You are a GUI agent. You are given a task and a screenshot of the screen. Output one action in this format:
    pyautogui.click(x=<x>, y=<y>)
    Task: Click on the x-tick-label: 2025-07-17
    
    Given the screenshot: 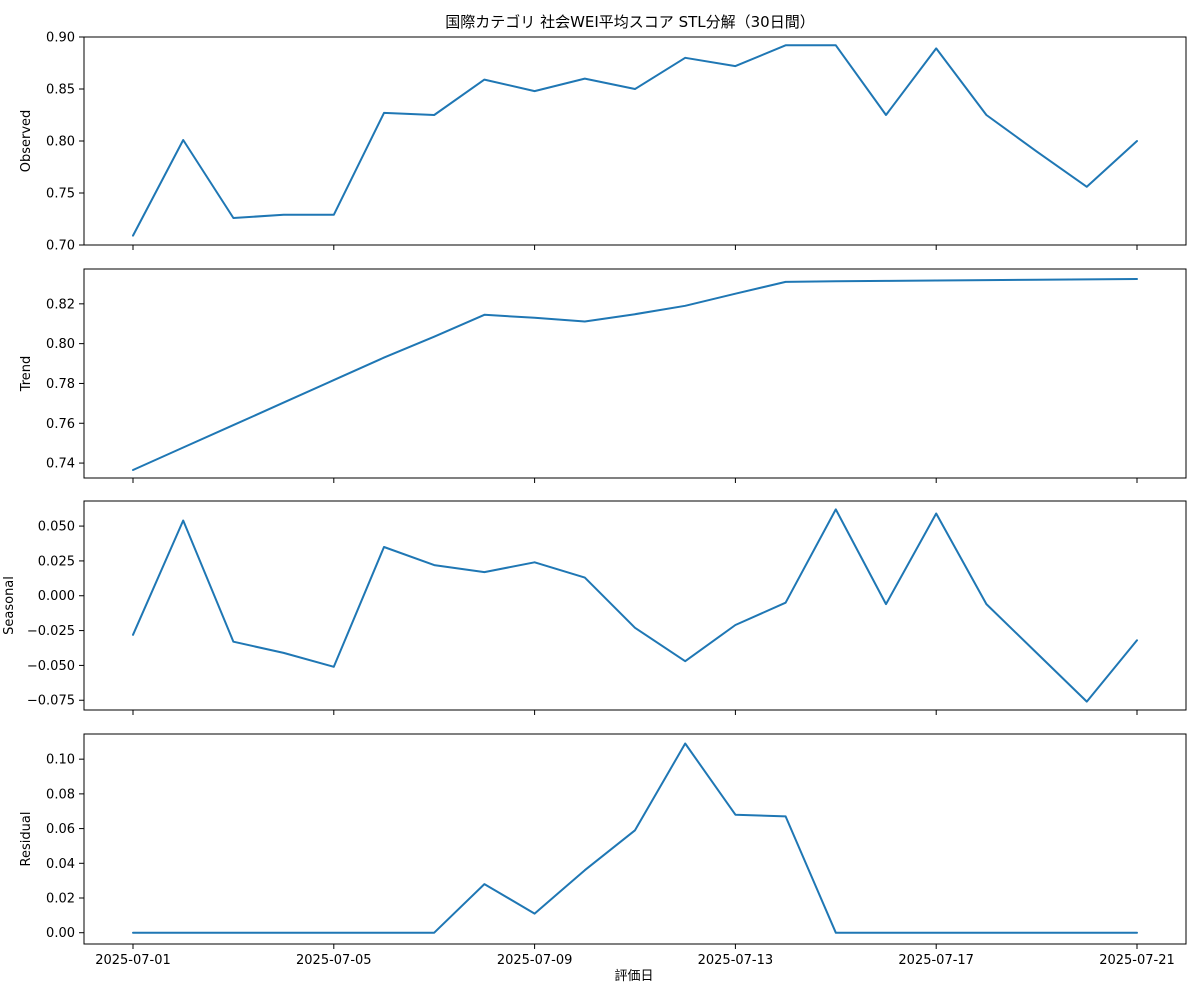 What is the action you would take?
    pyautogui.click(x=936, y=960)
    